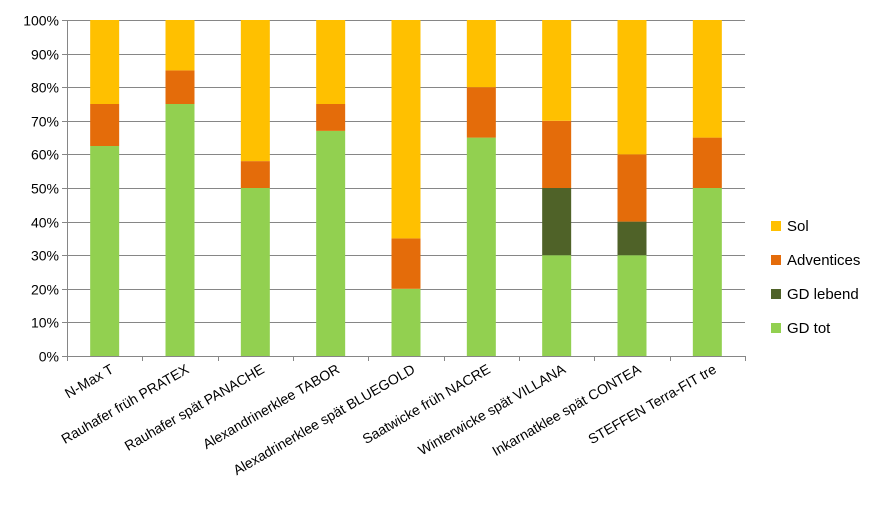  I want to click on y-tick-label: 60%, so click(45, 155).